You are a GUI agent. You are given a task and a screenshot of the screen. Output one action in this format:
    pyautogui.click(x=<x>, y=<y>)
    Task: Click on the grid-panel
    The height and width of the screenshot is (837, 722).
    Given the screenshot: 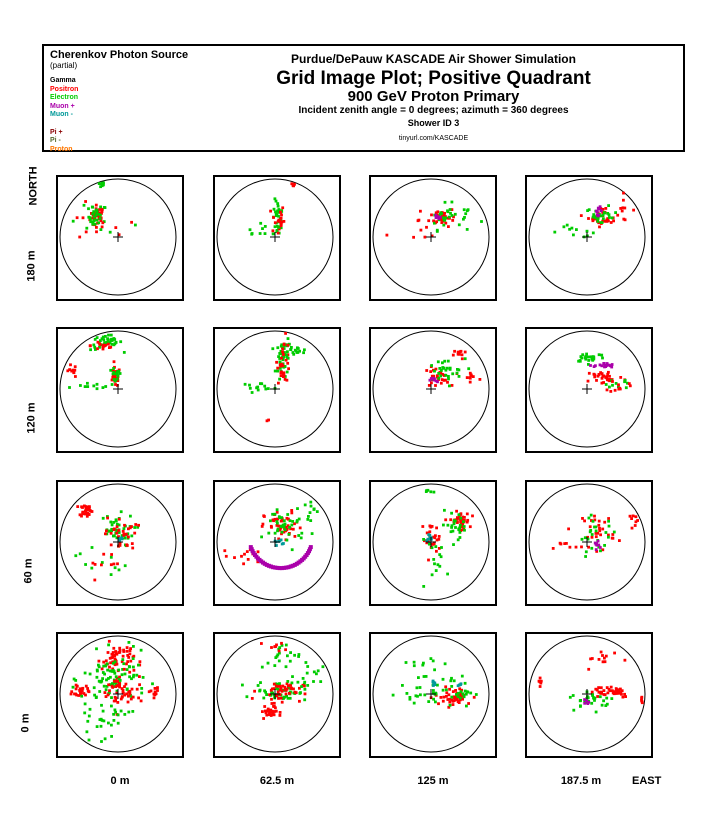 What is the action you would take?
    pyautogui.click(x=433, y=695)
    